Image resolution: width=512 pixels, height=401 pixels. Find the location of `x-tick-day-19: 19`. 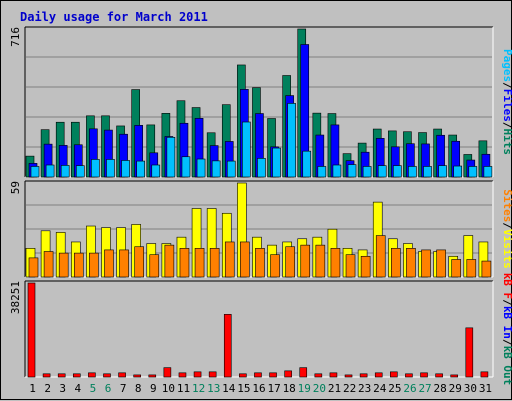

x-tick-day-19: 19 is located at coordinates (304, 388).